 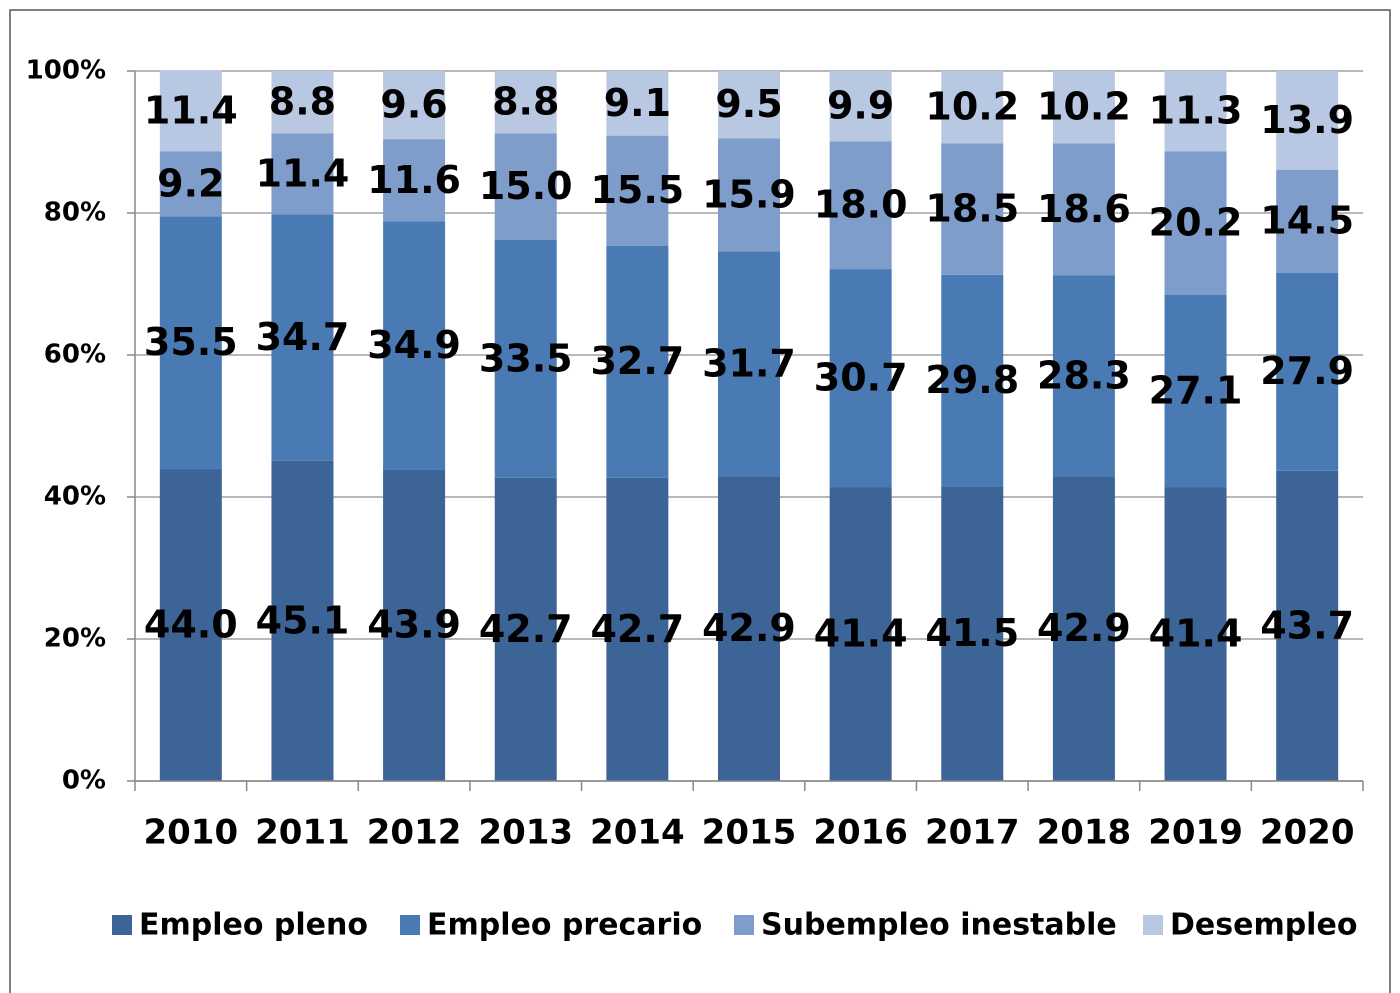 I want to click on legend-label: Desempleo, so click(x=1263, y=925).